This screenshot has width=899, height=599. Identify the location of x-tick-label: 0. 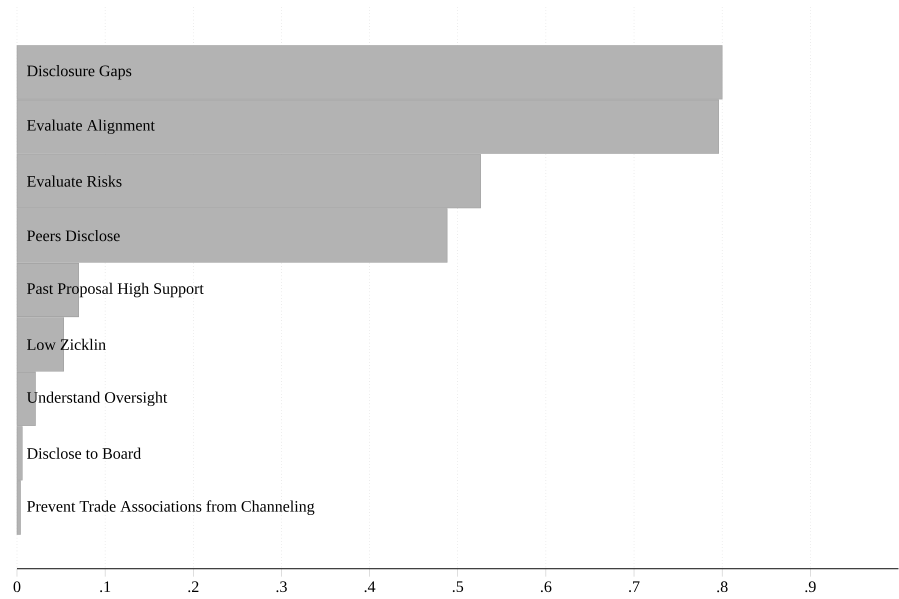
(17, 587).